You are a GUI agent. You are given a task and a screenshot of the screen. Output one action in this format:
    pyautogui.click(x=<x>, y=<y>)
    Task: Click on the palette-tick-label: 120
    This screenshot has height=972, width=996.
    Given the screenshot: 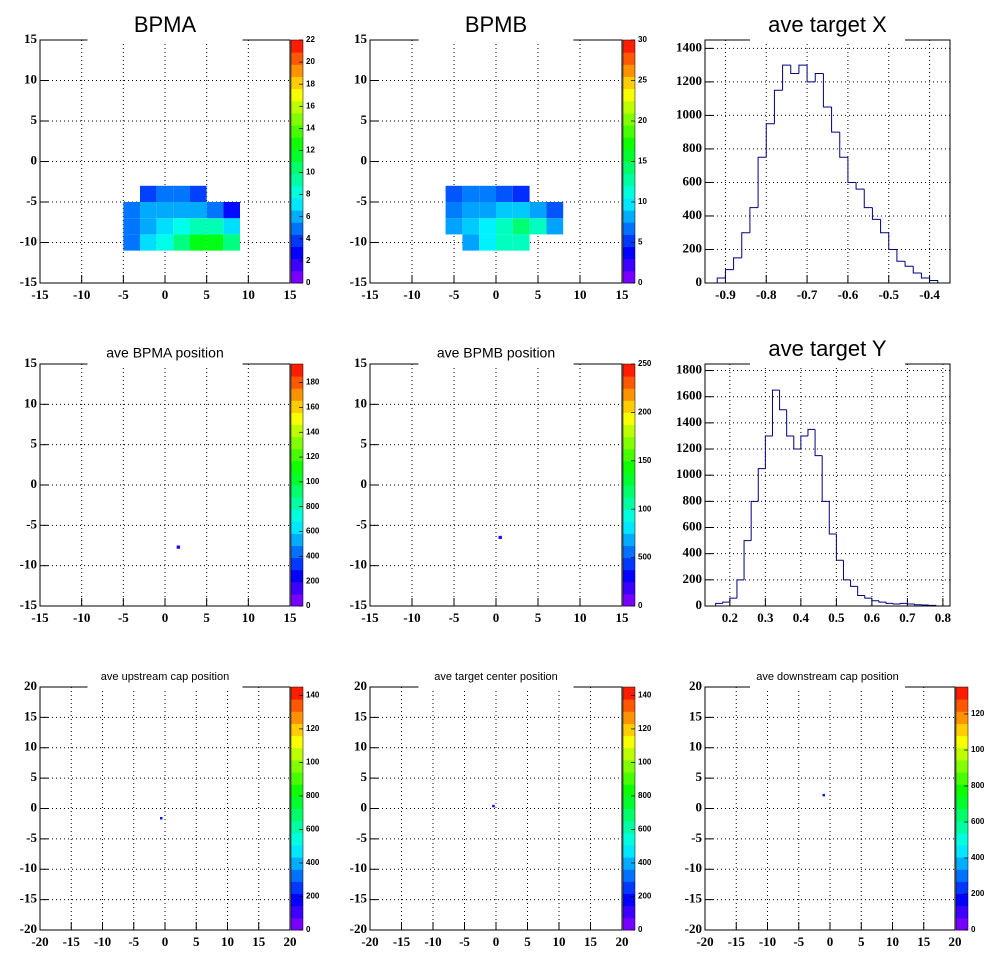 What is the action you would take?
    pyautogui.click(x=978, y=713)
    